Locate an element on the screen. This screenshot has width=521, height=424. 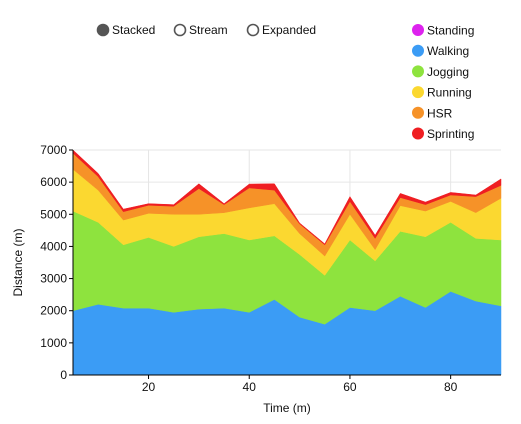
x-tick-label: 80 is located at coordinates (451, 387).